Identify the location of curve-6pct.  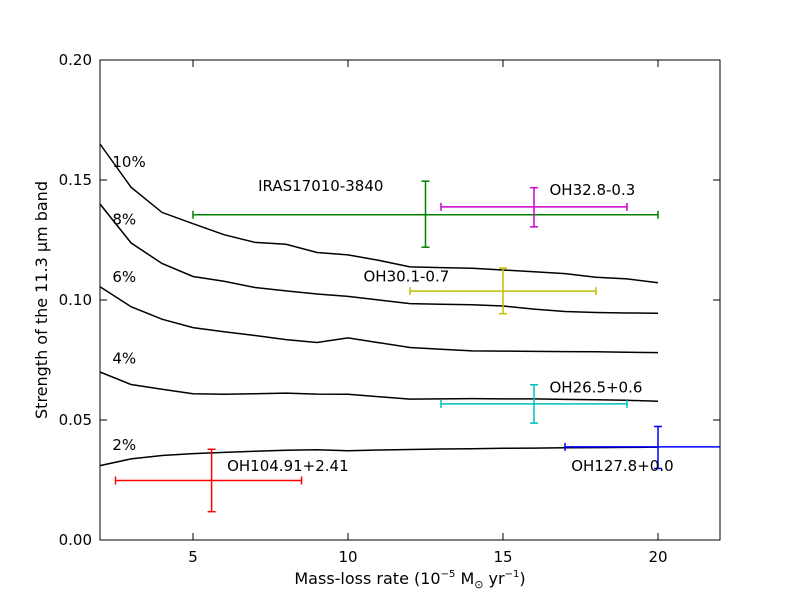
(379, 320).